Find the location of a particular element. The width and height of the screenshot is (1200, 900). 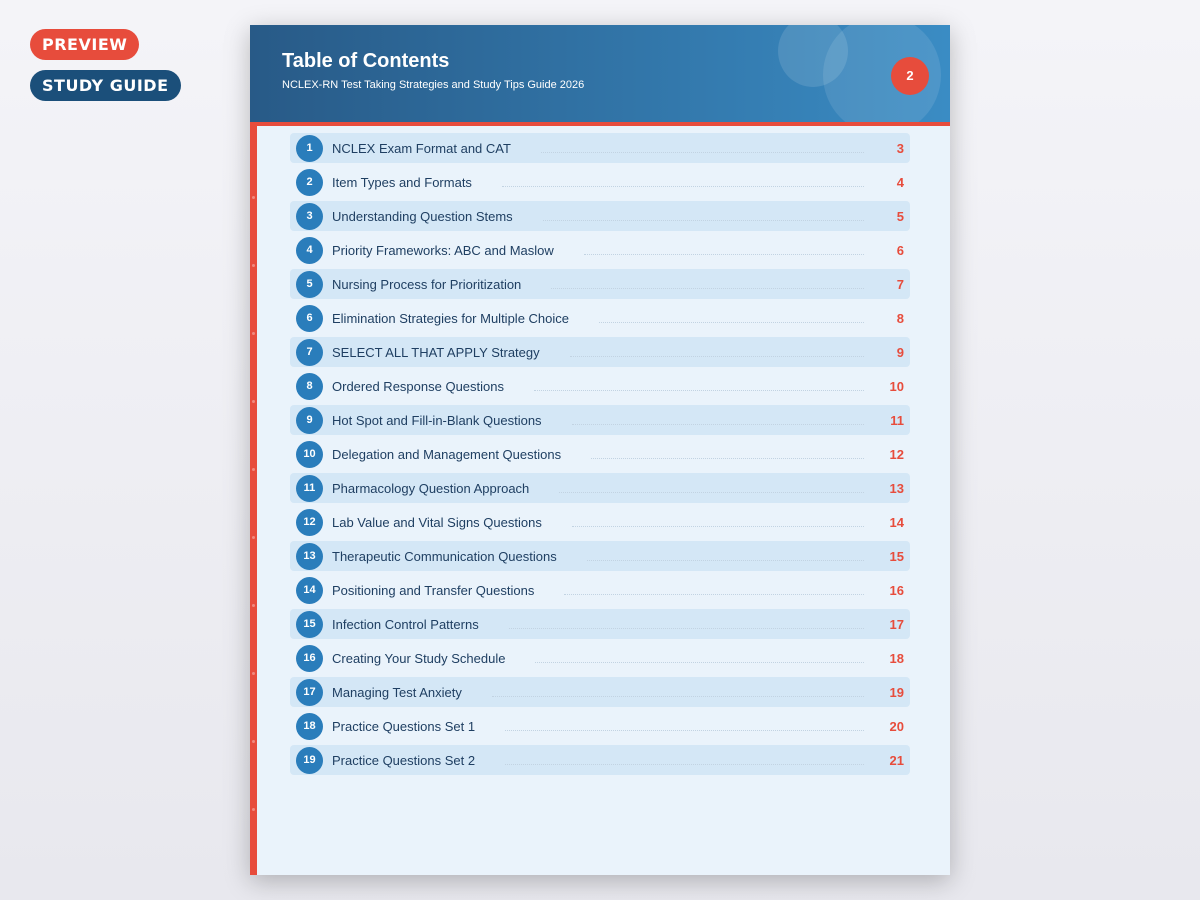

chapter-page-number: 8 is located at coordinates (900, 318).